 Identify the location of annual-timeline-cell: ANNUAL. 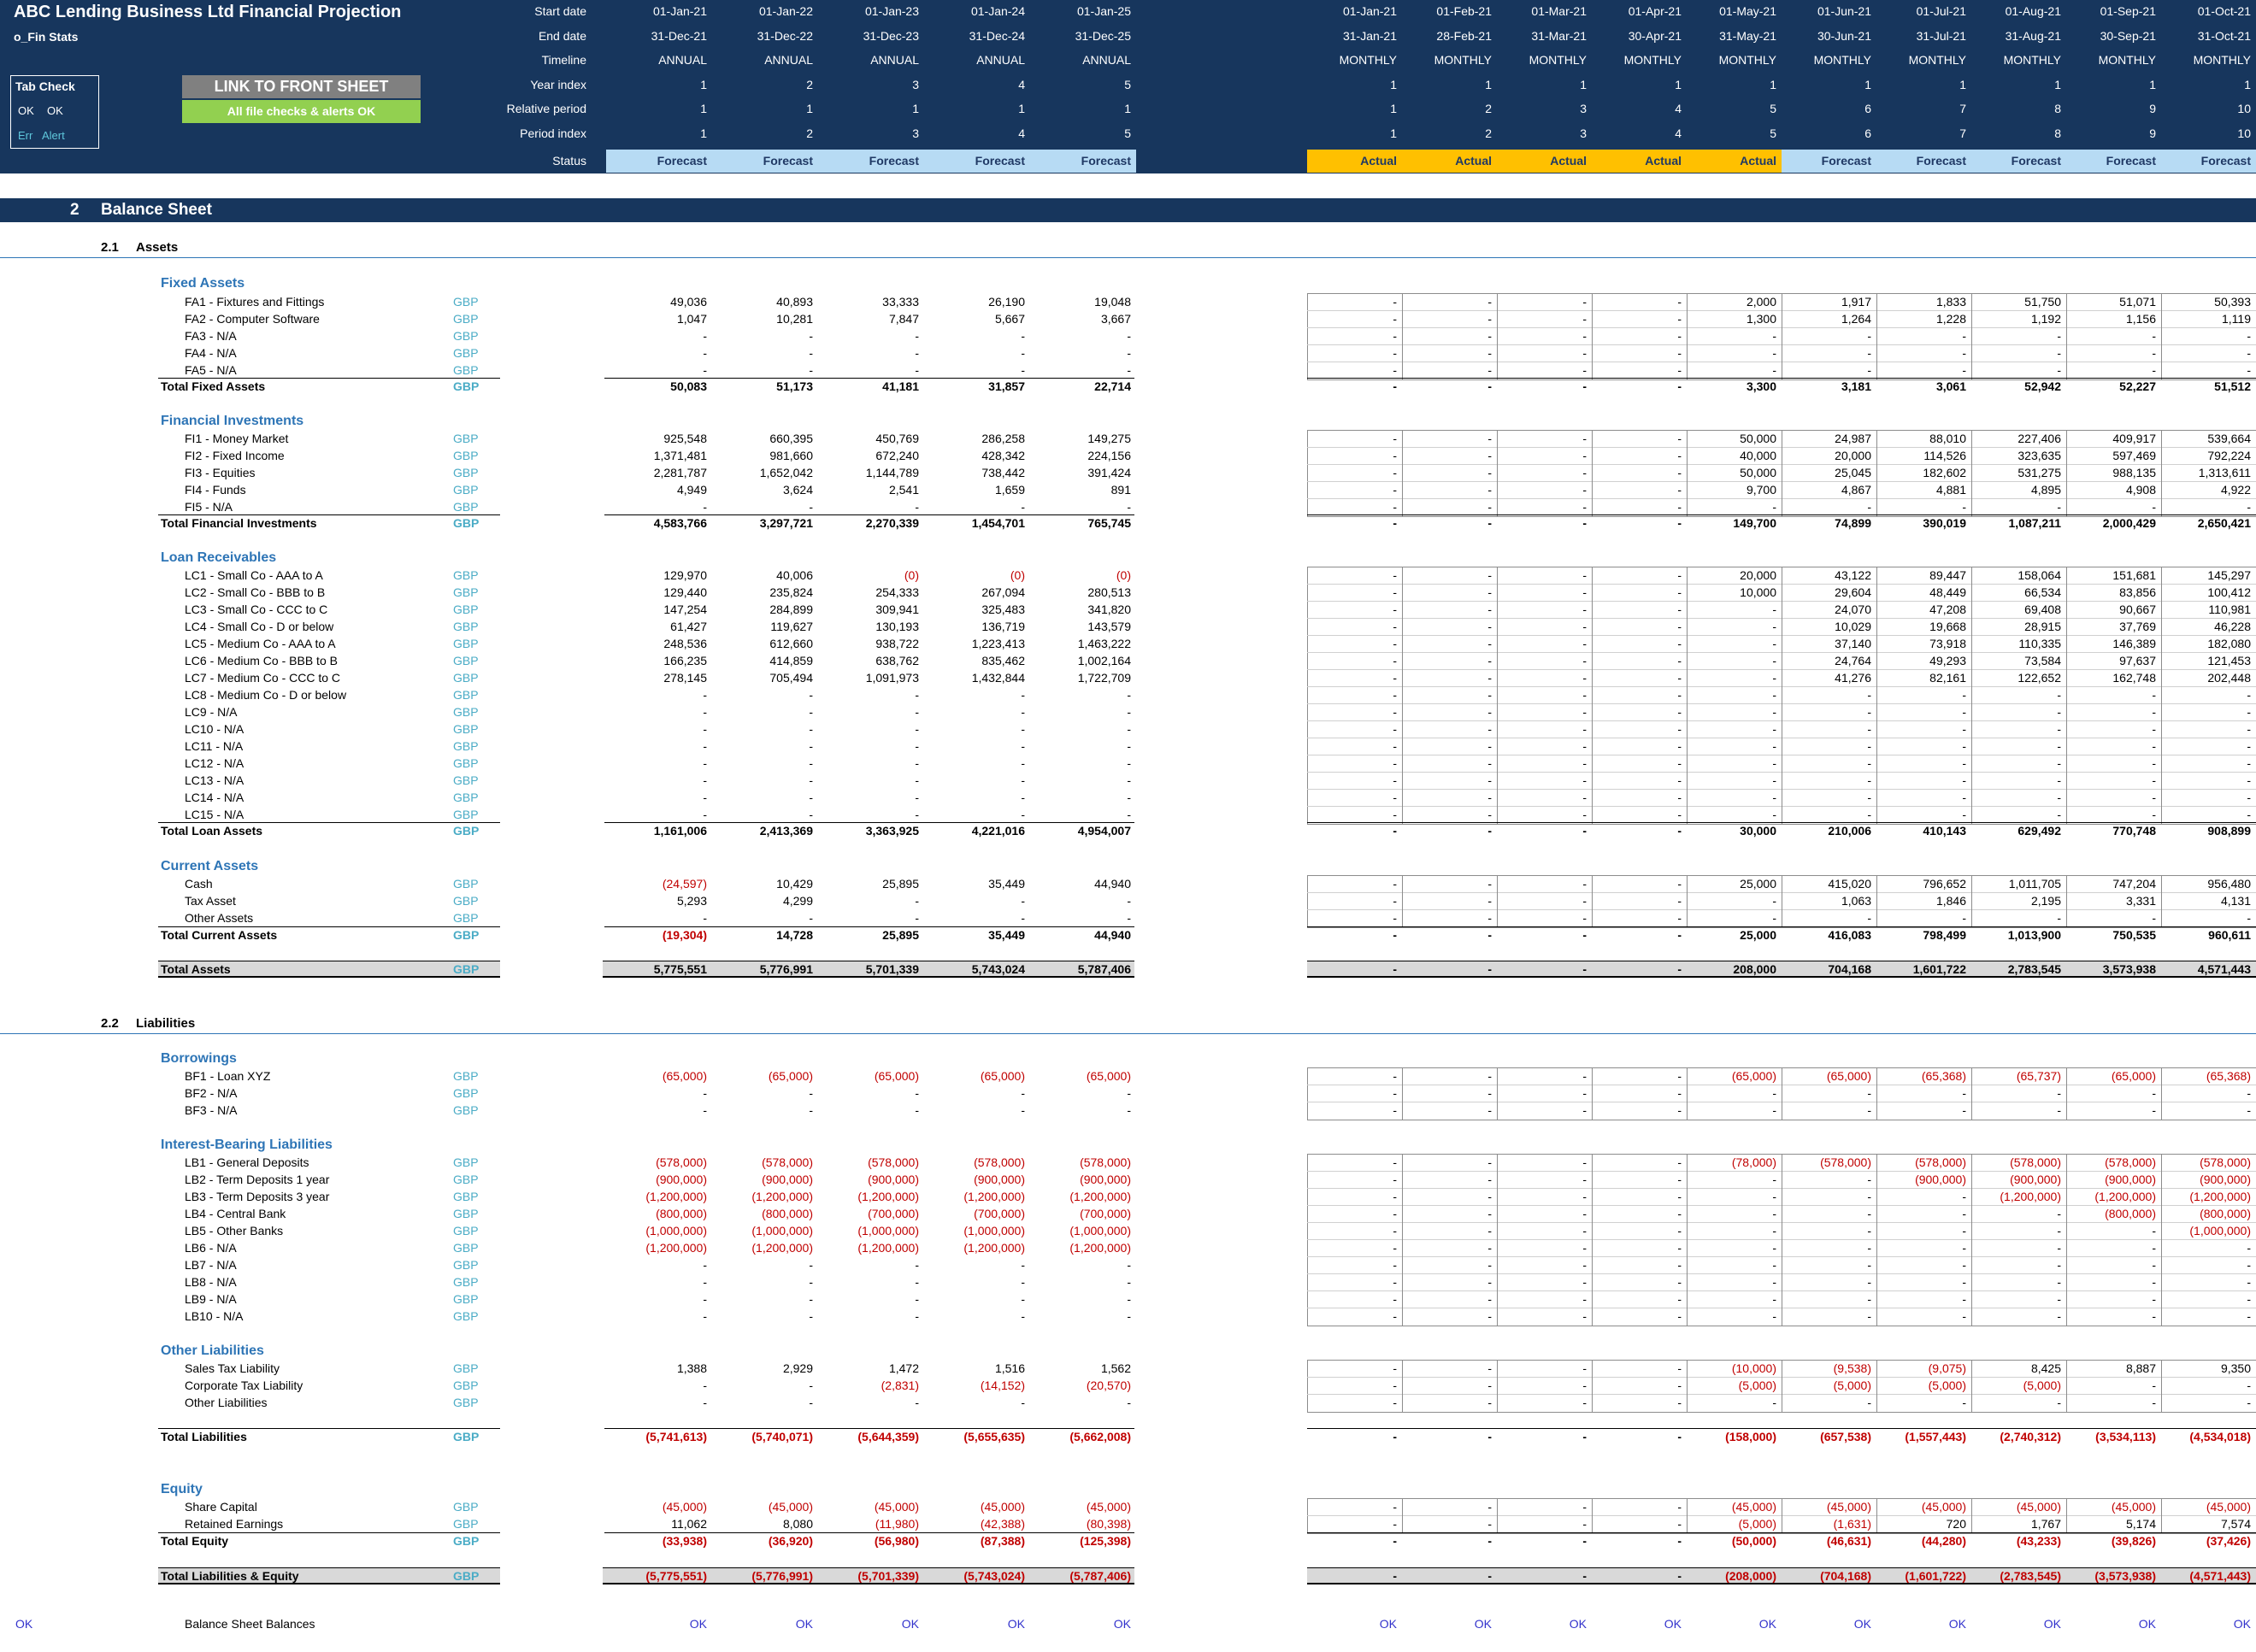
(682, 60).